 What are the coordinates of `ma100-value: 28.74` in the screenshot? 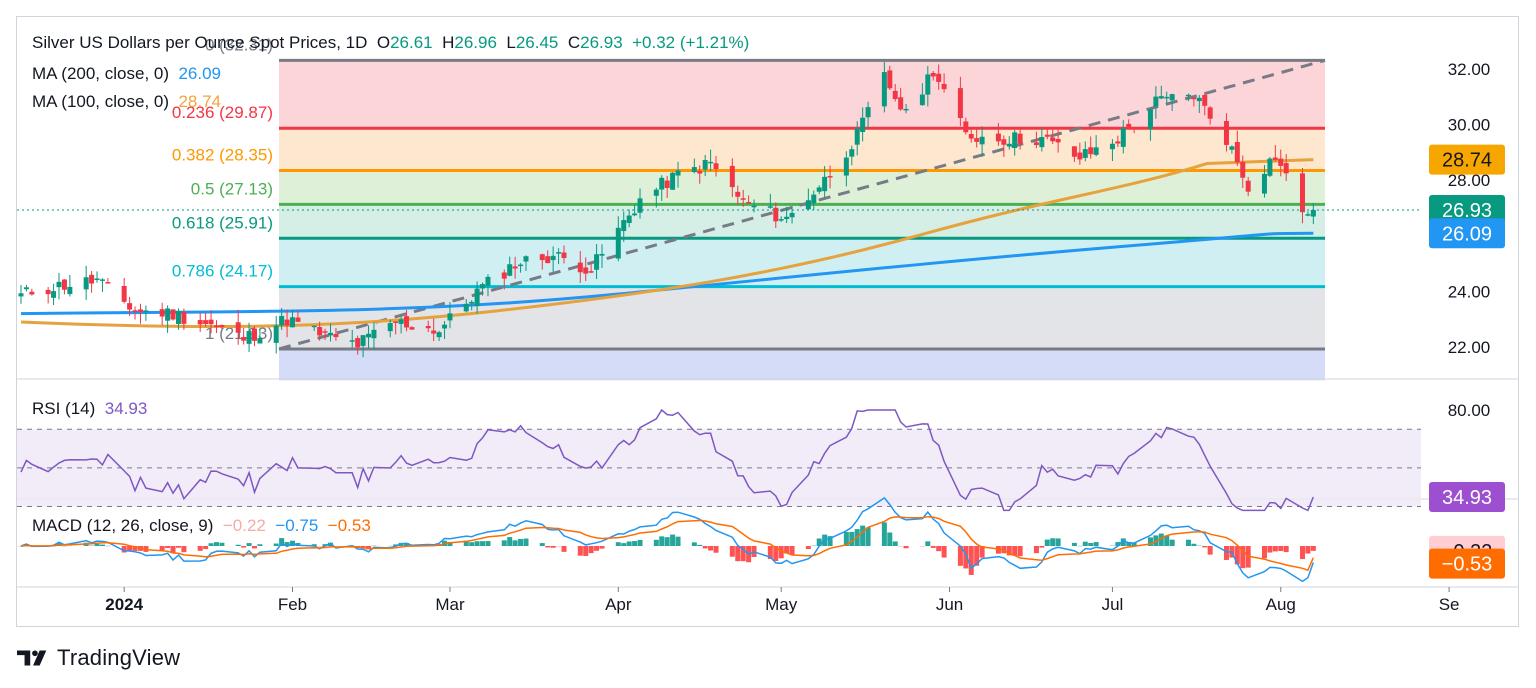 It's located at (200, 101).